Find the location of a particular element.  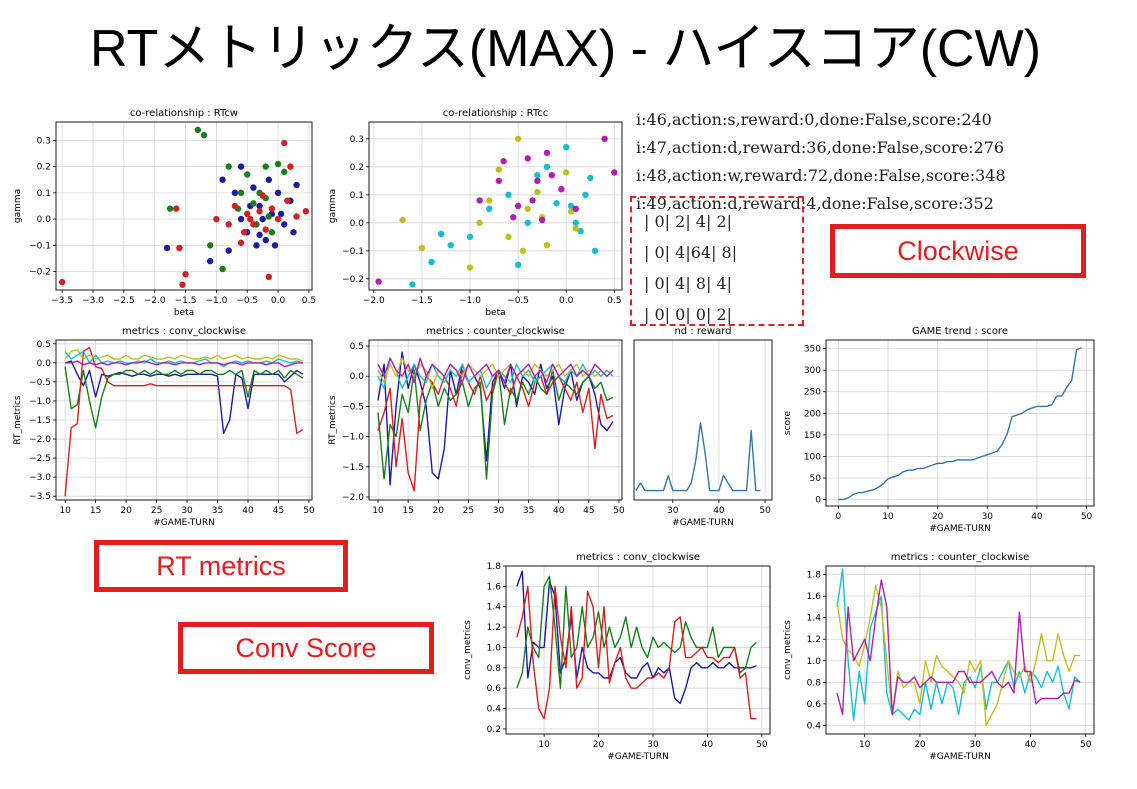

y-tick-label: 0.4 is located at coordinates (494, 710).